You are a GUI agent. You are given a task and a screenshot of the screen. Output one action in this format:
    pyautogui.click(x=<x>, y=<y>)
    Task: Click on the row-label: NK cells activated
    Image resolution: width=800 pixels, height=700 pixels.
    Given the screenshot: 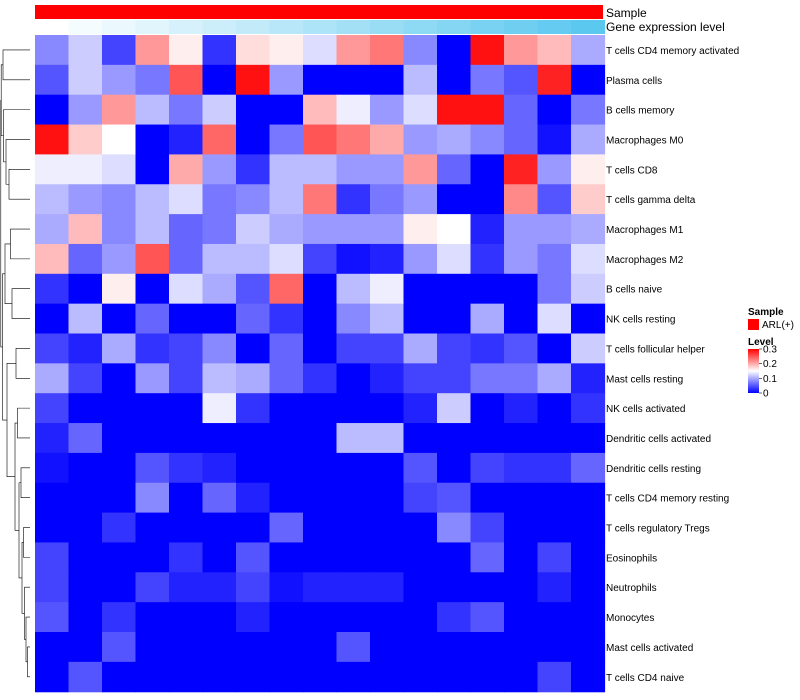 What is the action you would take?
    pyautogui.click(x=645, y=409)
    